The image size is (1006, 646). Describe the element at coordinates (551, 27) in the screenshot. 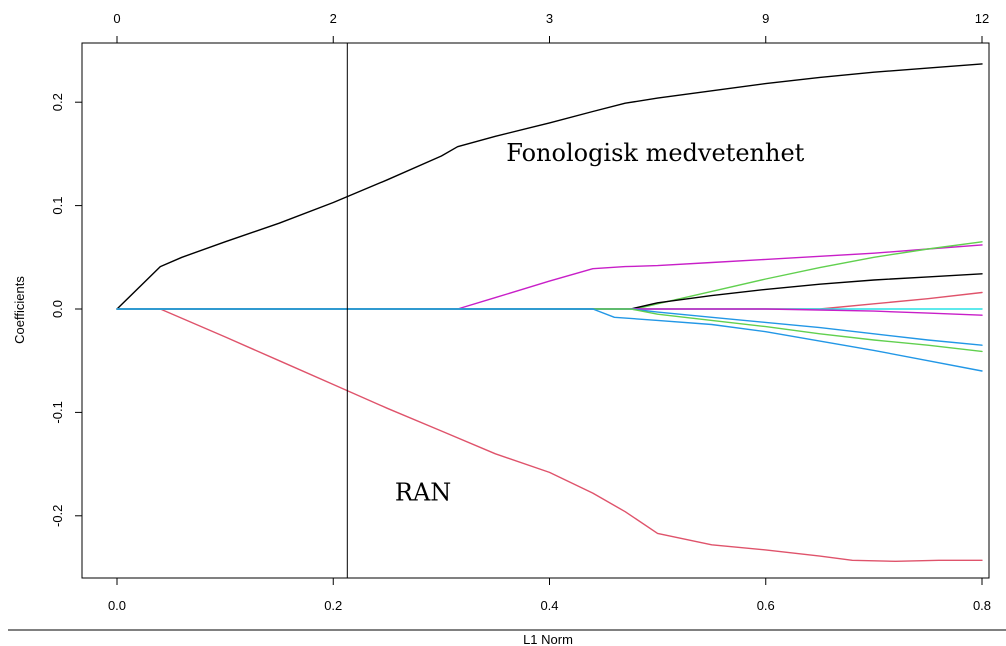

I see `x-axis-top: 0 2 3 9 12` at that location.